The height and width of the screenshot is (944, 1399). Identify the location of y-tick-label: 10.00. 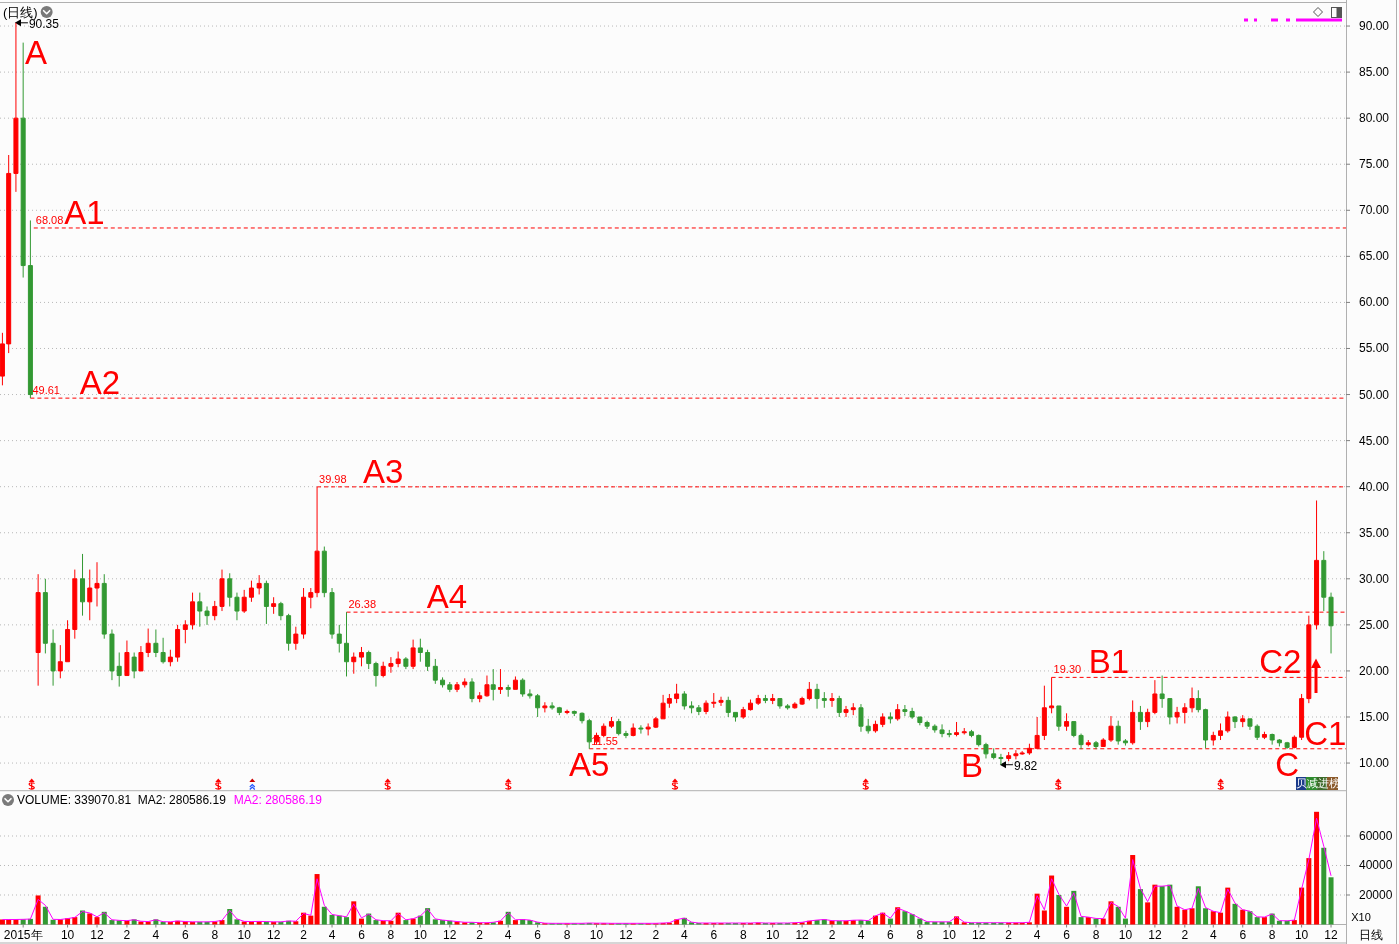
(1374, 763).